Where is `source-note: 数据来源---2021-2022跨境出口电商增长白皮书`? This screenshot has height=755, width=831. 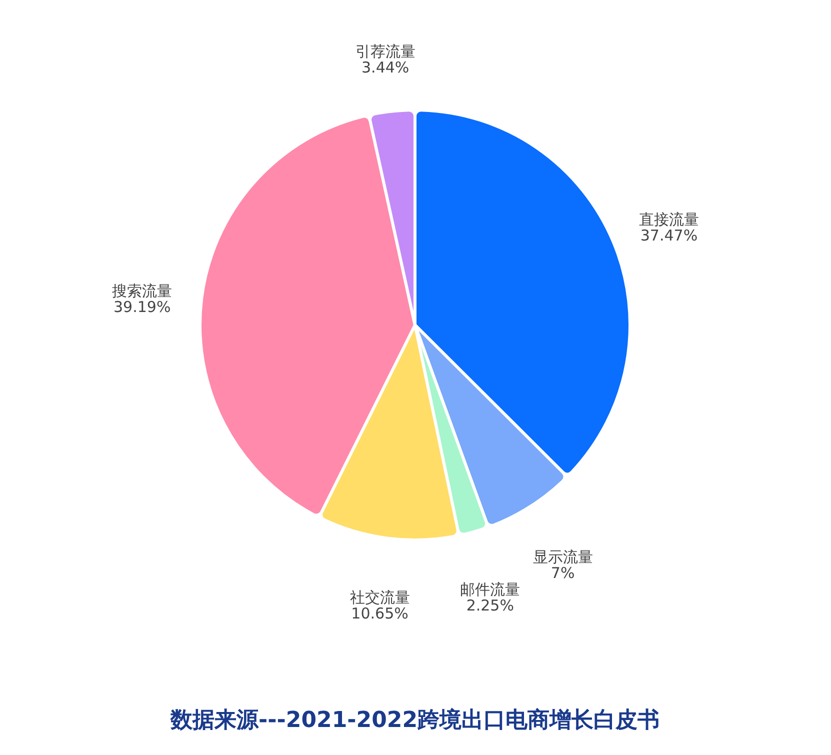
source-note: 数据来源---2021-2022跨境出口电商增长白皮书 is located at coordinates (415, 720).